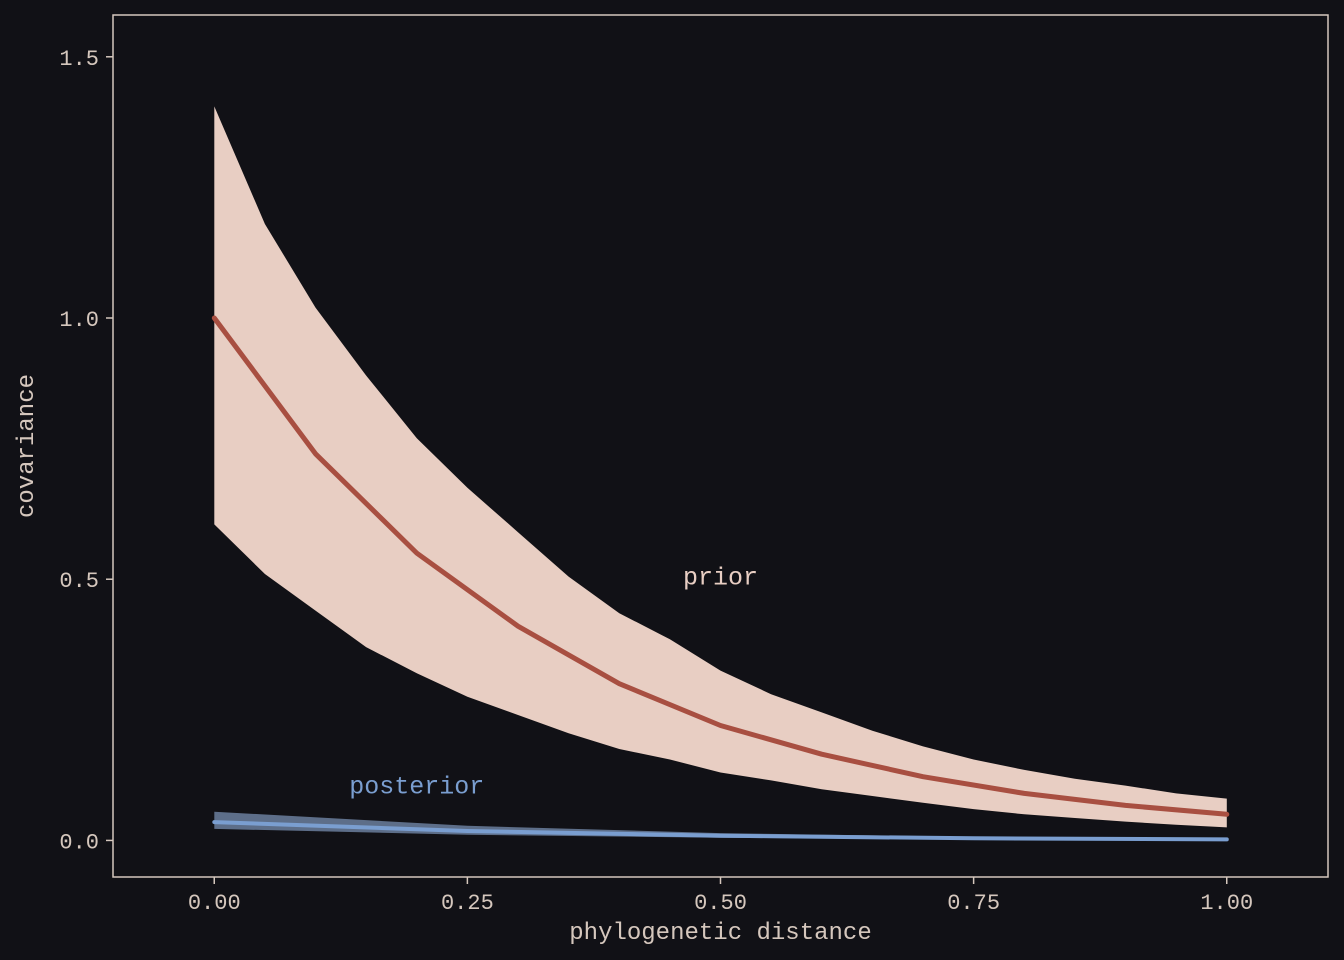  Describe the element at coordinates (553, 682) in the screenshot. I see `annotation-layer: prior posterior` at that location.